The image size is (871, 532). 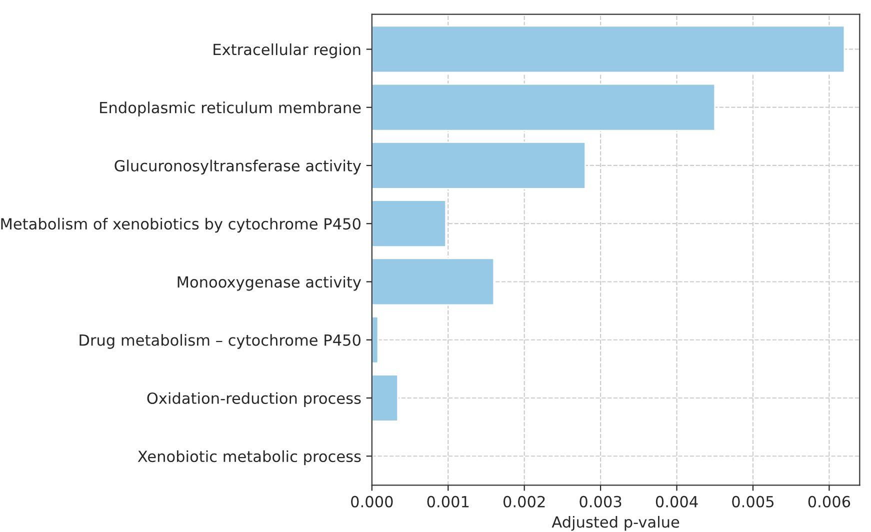 I want to click on x-tick-label: 0.000, so click(x=372, y=502).